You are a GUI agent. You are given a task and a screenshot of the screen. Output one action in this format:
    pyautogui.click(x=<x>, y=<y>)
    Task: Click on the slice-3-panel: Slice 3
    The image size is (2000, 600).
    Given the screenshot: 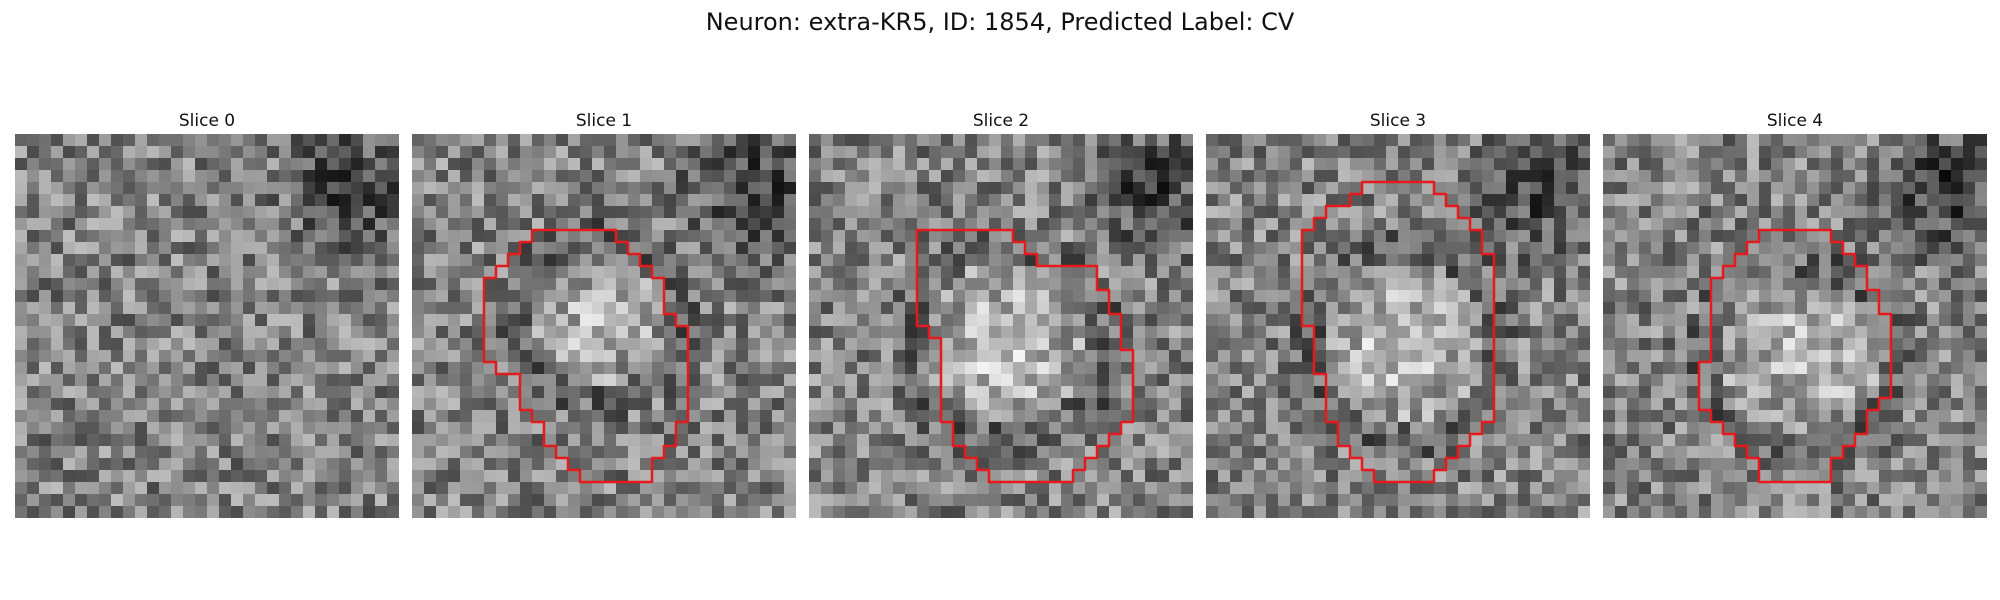 What is the action you would take?
    pyautogui.click(x=1398, y=313)
    